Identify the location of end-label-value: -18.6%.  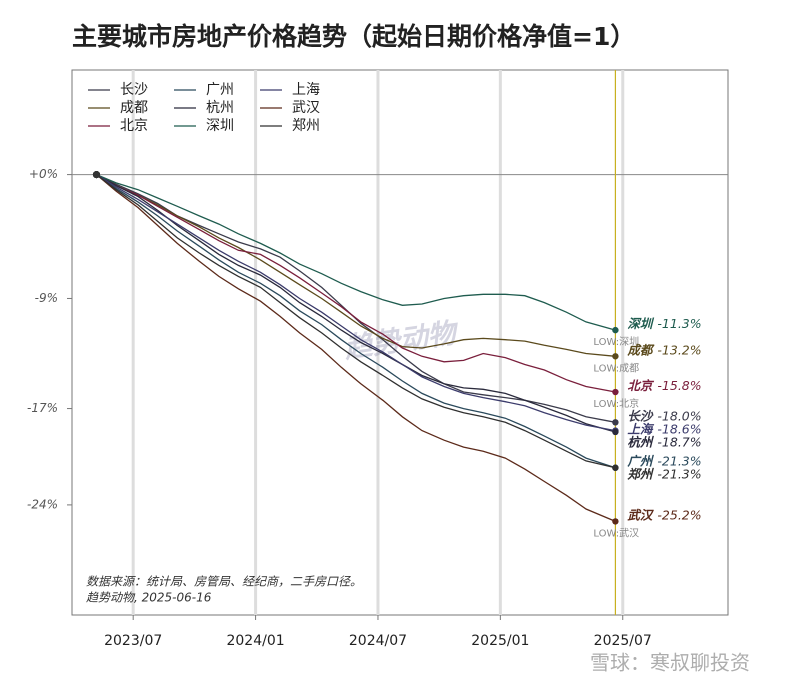
(679, 428).